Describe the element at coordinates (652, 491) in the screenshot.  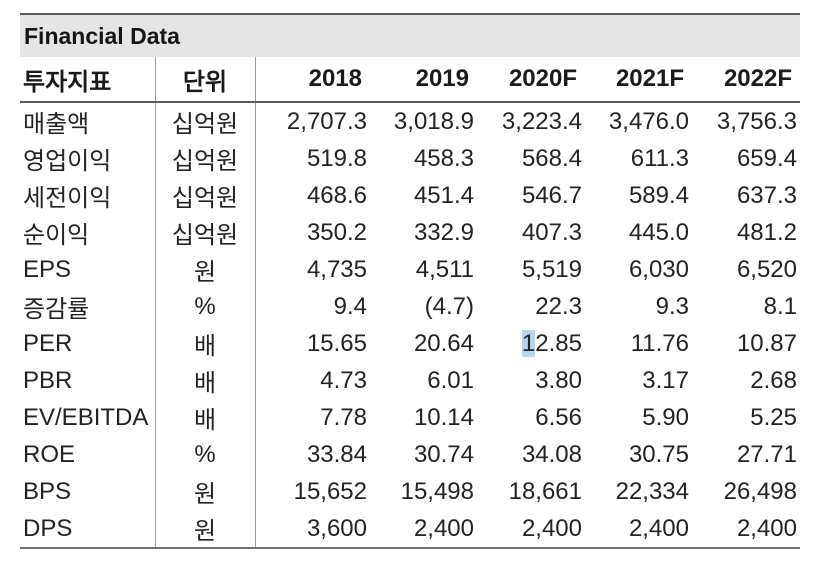
I see `value-cell: 22,334` at that location.